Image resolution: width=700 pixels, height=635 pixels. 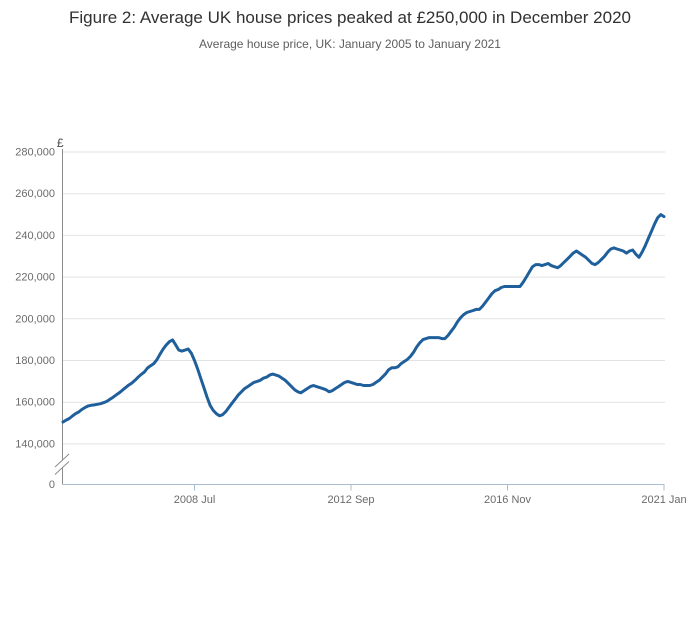 I want to click on y-axis-unit-label: £, so click(x=60, y=143).